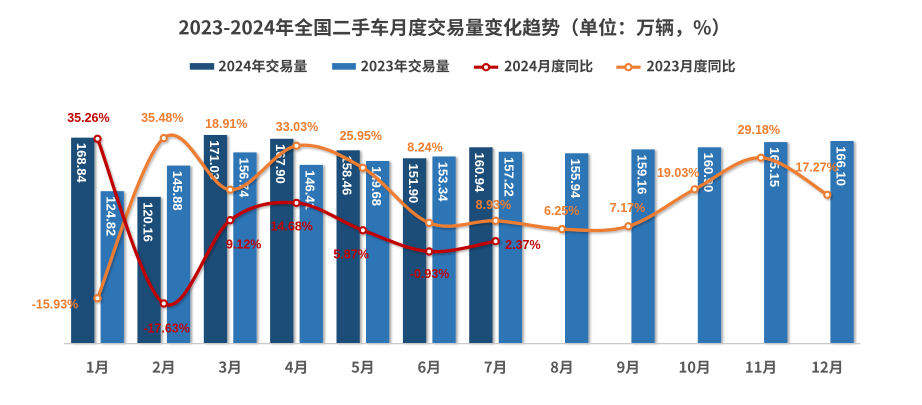  What do you see at coordinates (479, 173) in the screenshot?
I see `svg-text: 160.94` at bounding box center [479, 173].